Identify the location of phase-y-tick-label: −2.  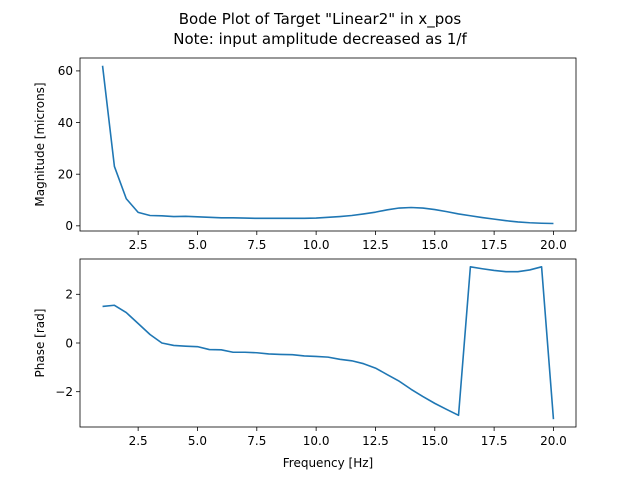
(64, 392).